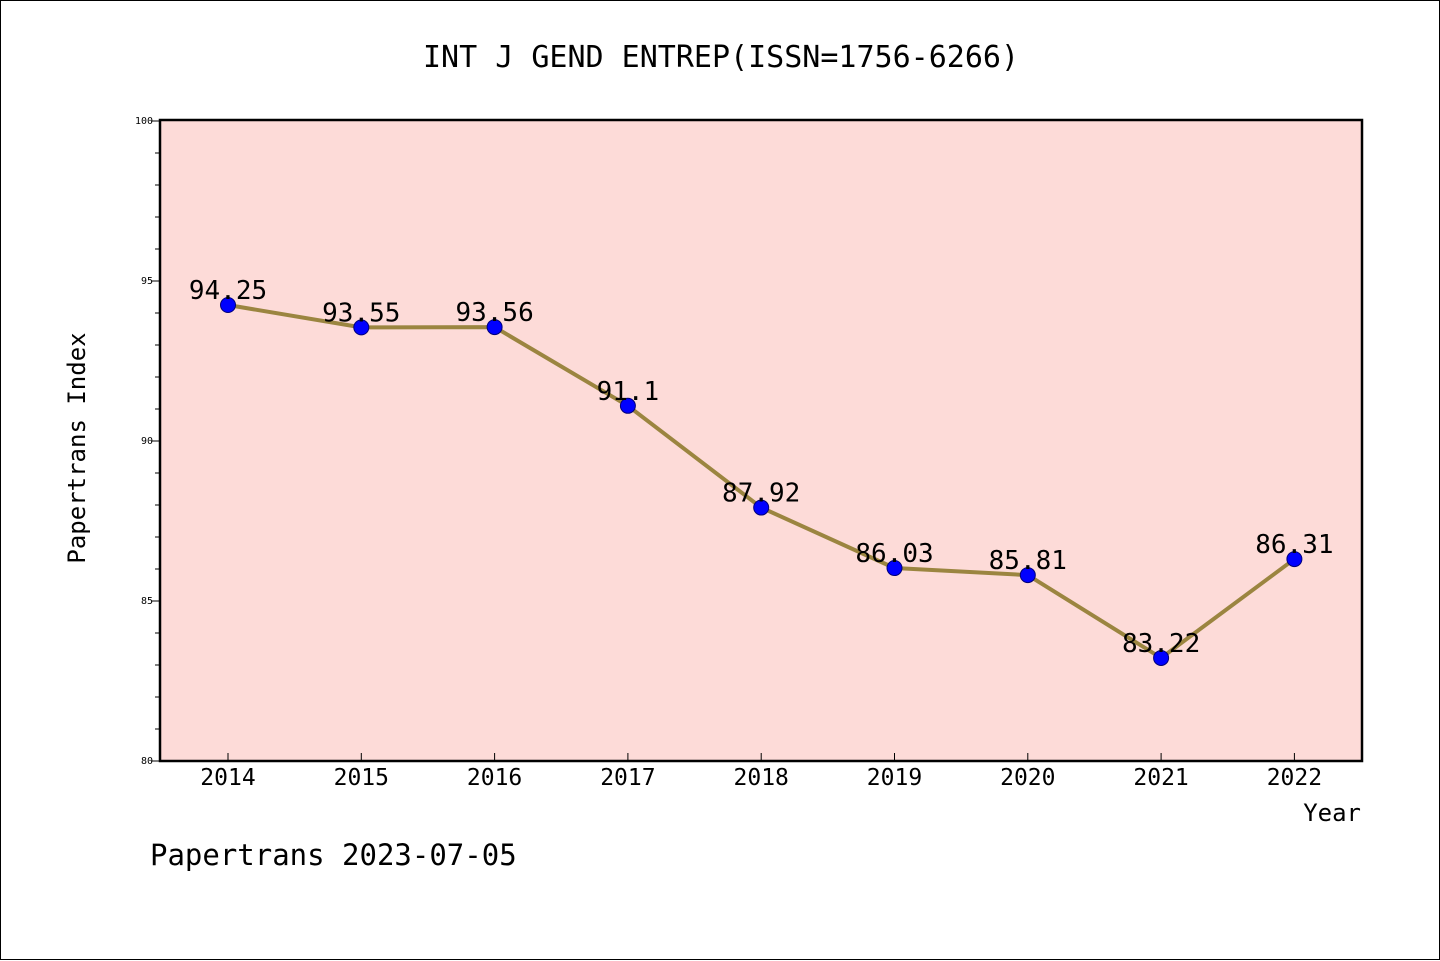  I want to click on x-tick-label: 2015, so click(361, 778).